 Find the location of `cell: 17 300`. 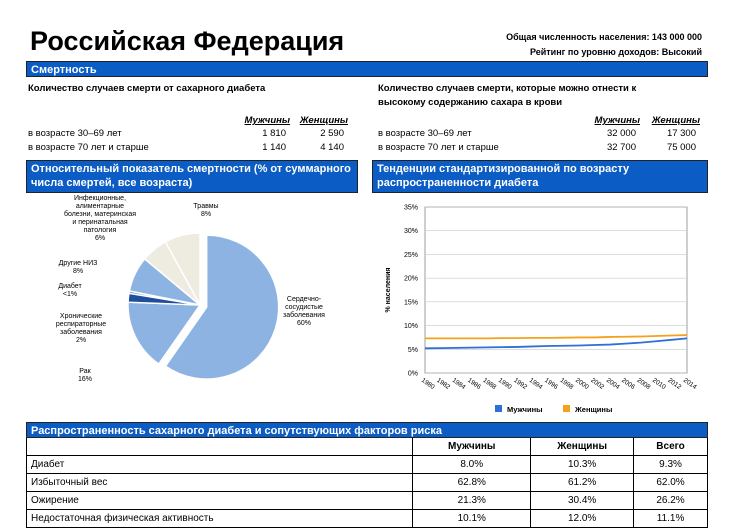

cell: 17 300 is located at coordinates (681, 133).